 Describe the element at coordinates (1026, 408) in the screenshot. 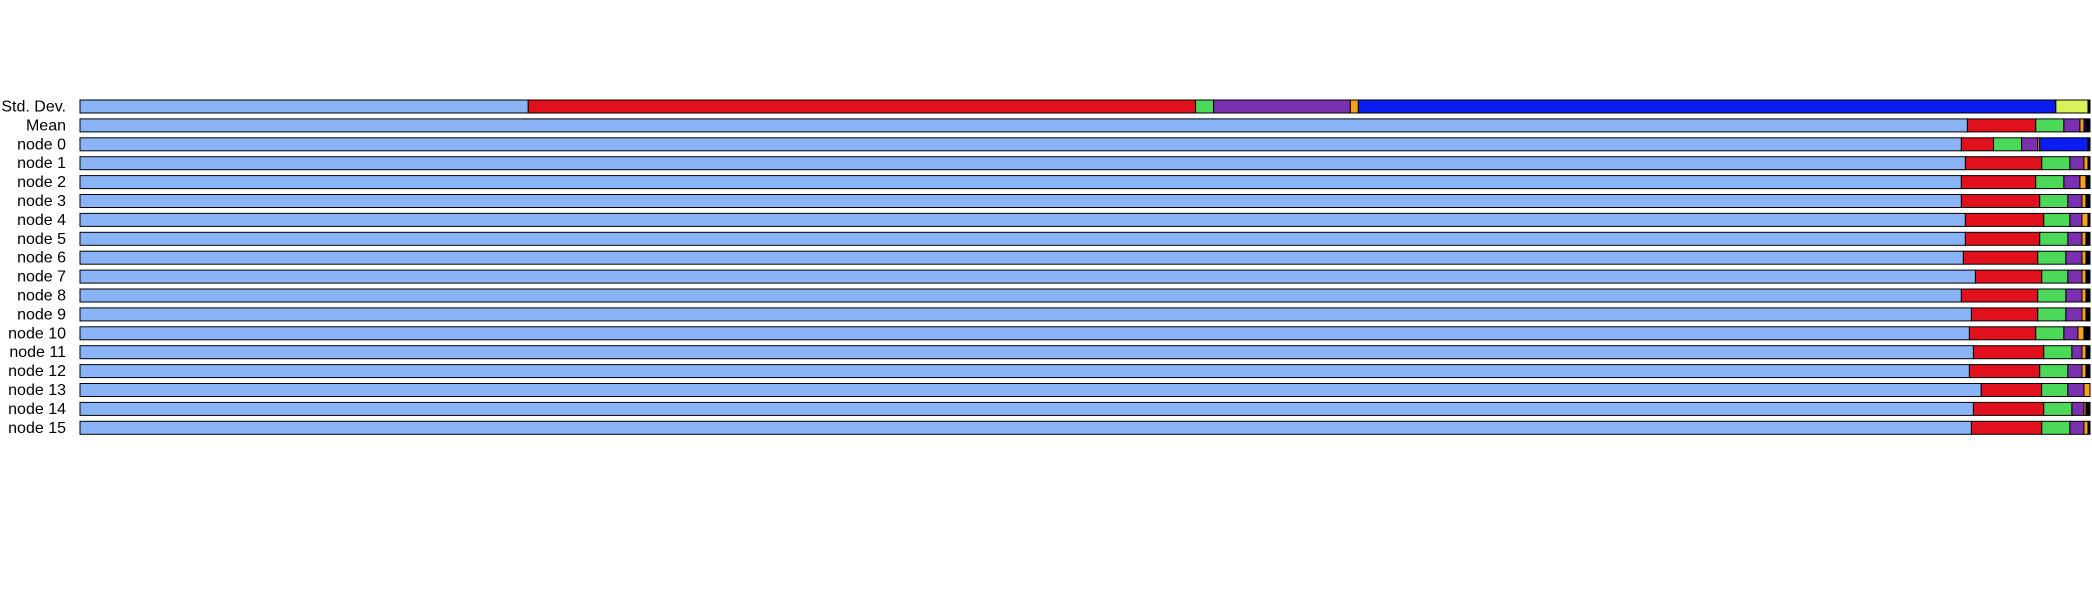

I see `bar-segment-node-14-s0` at that location.